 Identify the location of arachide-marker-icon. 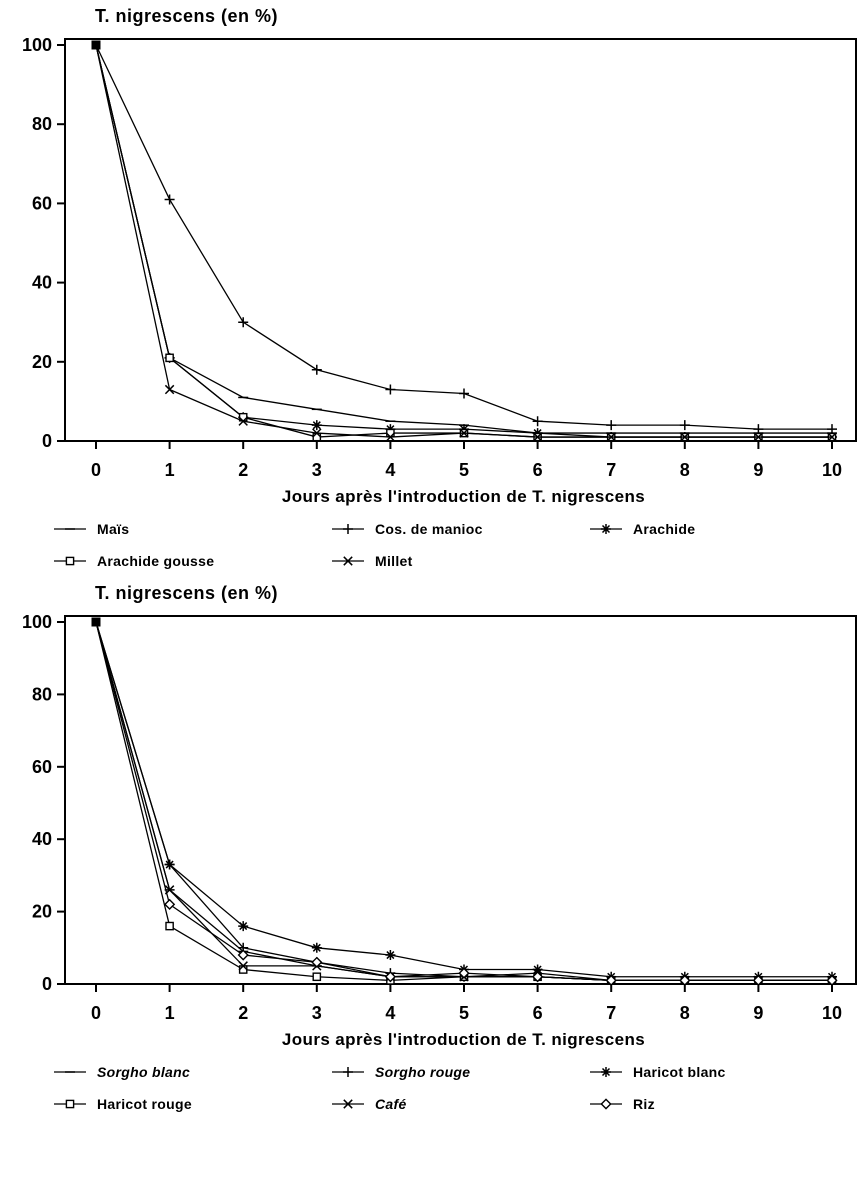
(606, 529).